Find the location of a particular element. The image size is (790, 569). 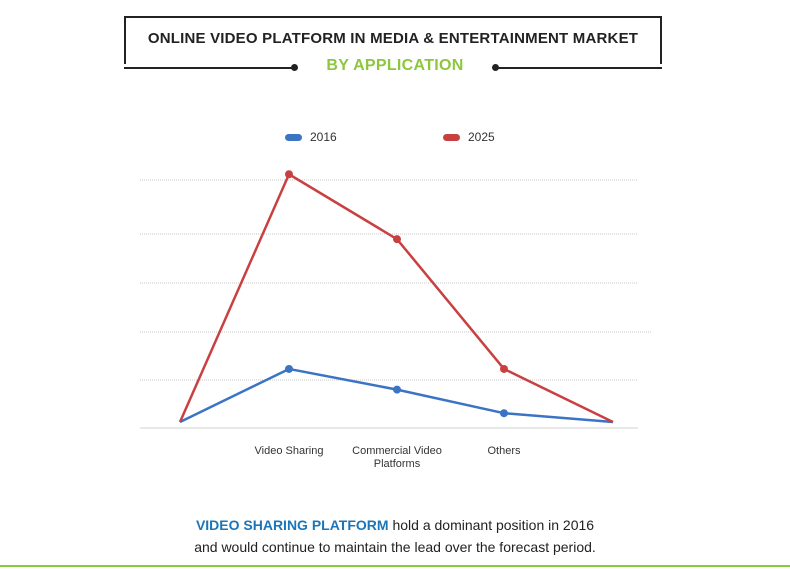

x-tick-label: Video Sharing is located at coordinates (289, 451).